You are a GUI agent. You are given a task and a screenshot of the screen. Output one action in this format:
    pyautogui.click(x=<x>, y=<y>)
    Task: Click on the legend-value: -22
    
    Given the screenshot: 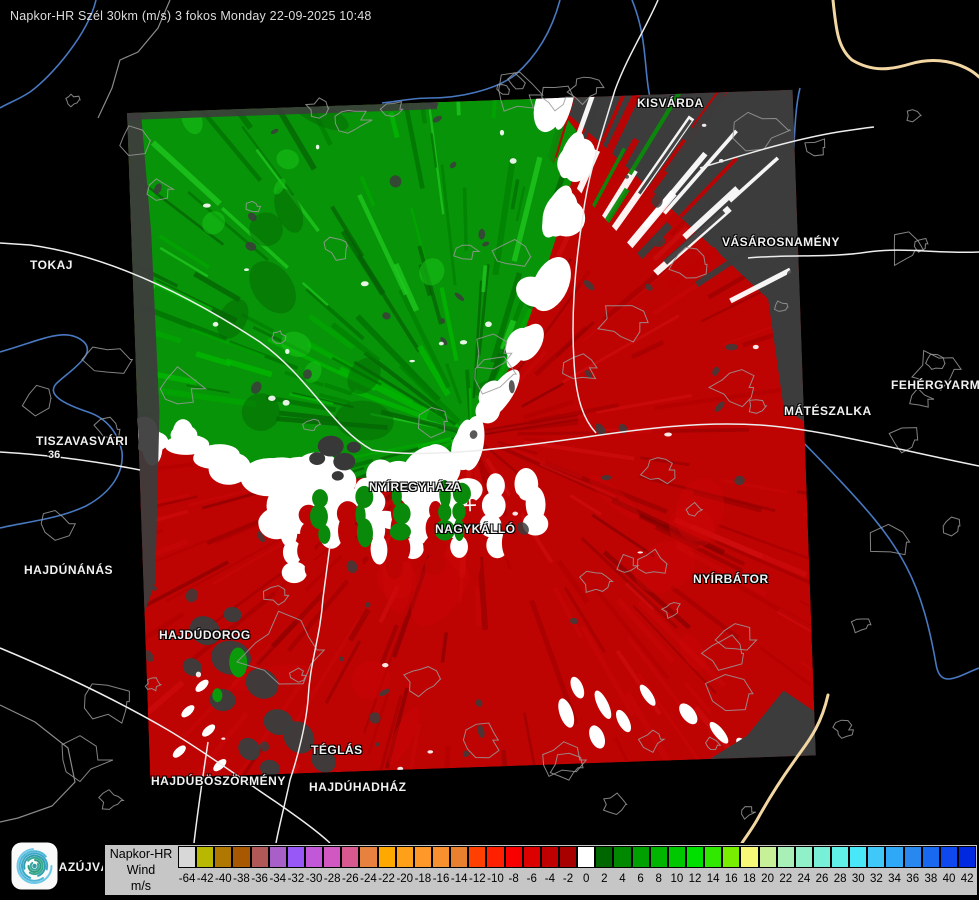 What is the action you would take?
    pyautogui.click(x=386, y=879)
    